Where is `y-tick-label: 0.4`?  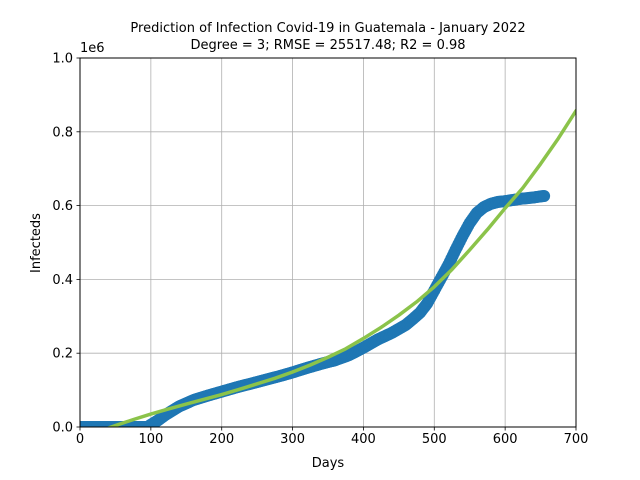 y-tick-label: 0.4 is located at coordinates (62, 280).